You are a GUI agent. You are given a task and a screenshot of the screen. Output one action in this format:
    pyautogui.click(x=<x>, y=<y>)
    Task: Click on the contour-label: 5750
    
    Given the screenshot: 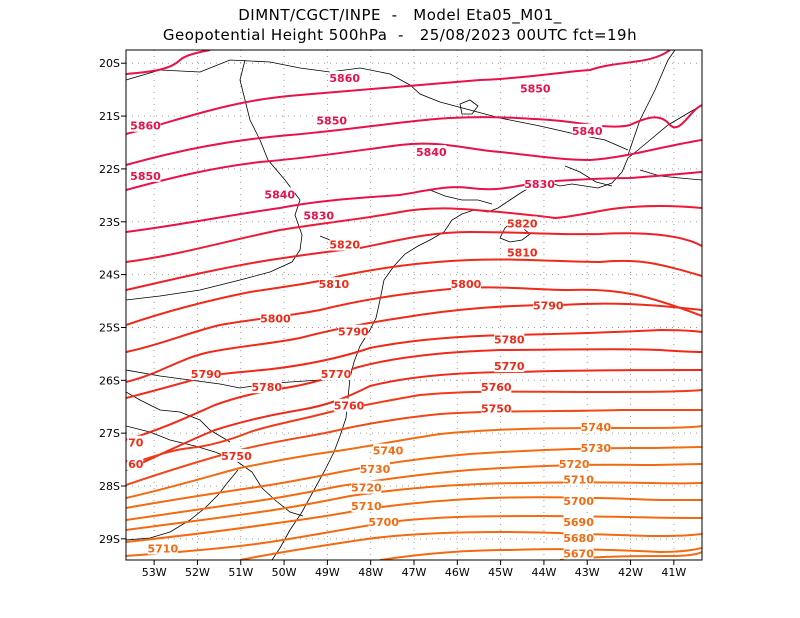 What is the action you would take?
    pyautogui.click(x=496, y=408)
    